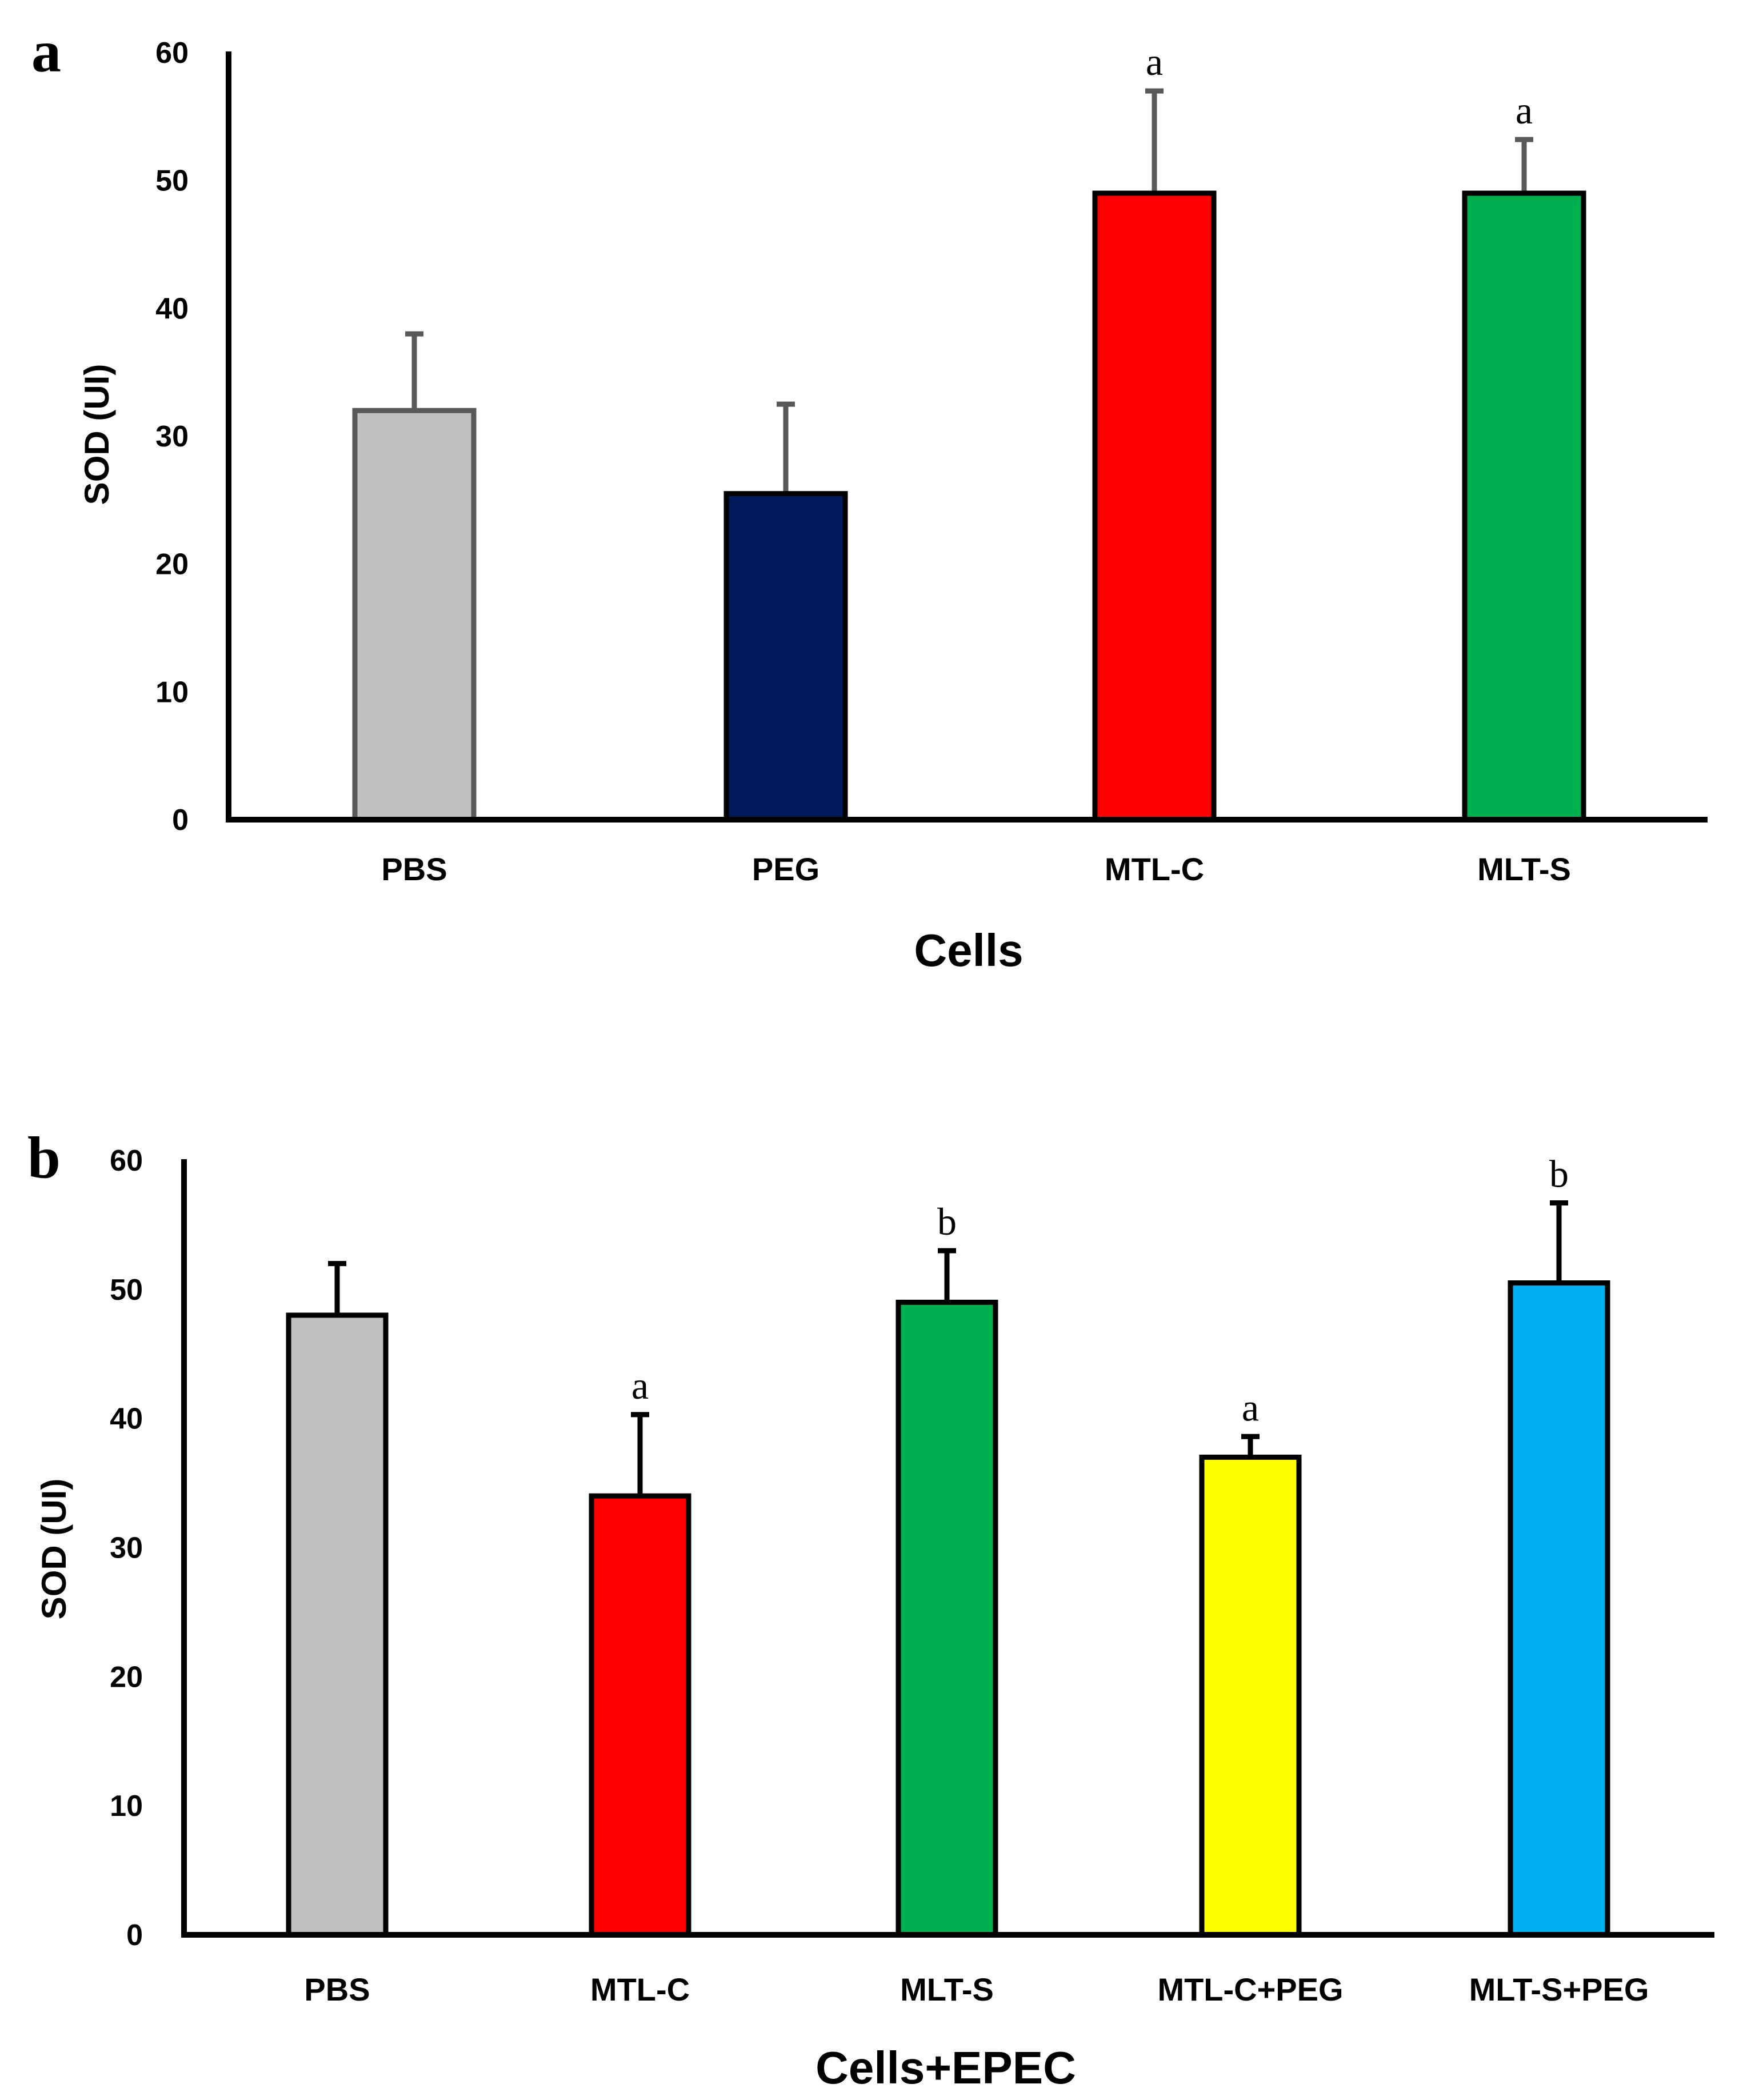  I want to click on bar-mtl-c-peg, so click(1250, 1696).